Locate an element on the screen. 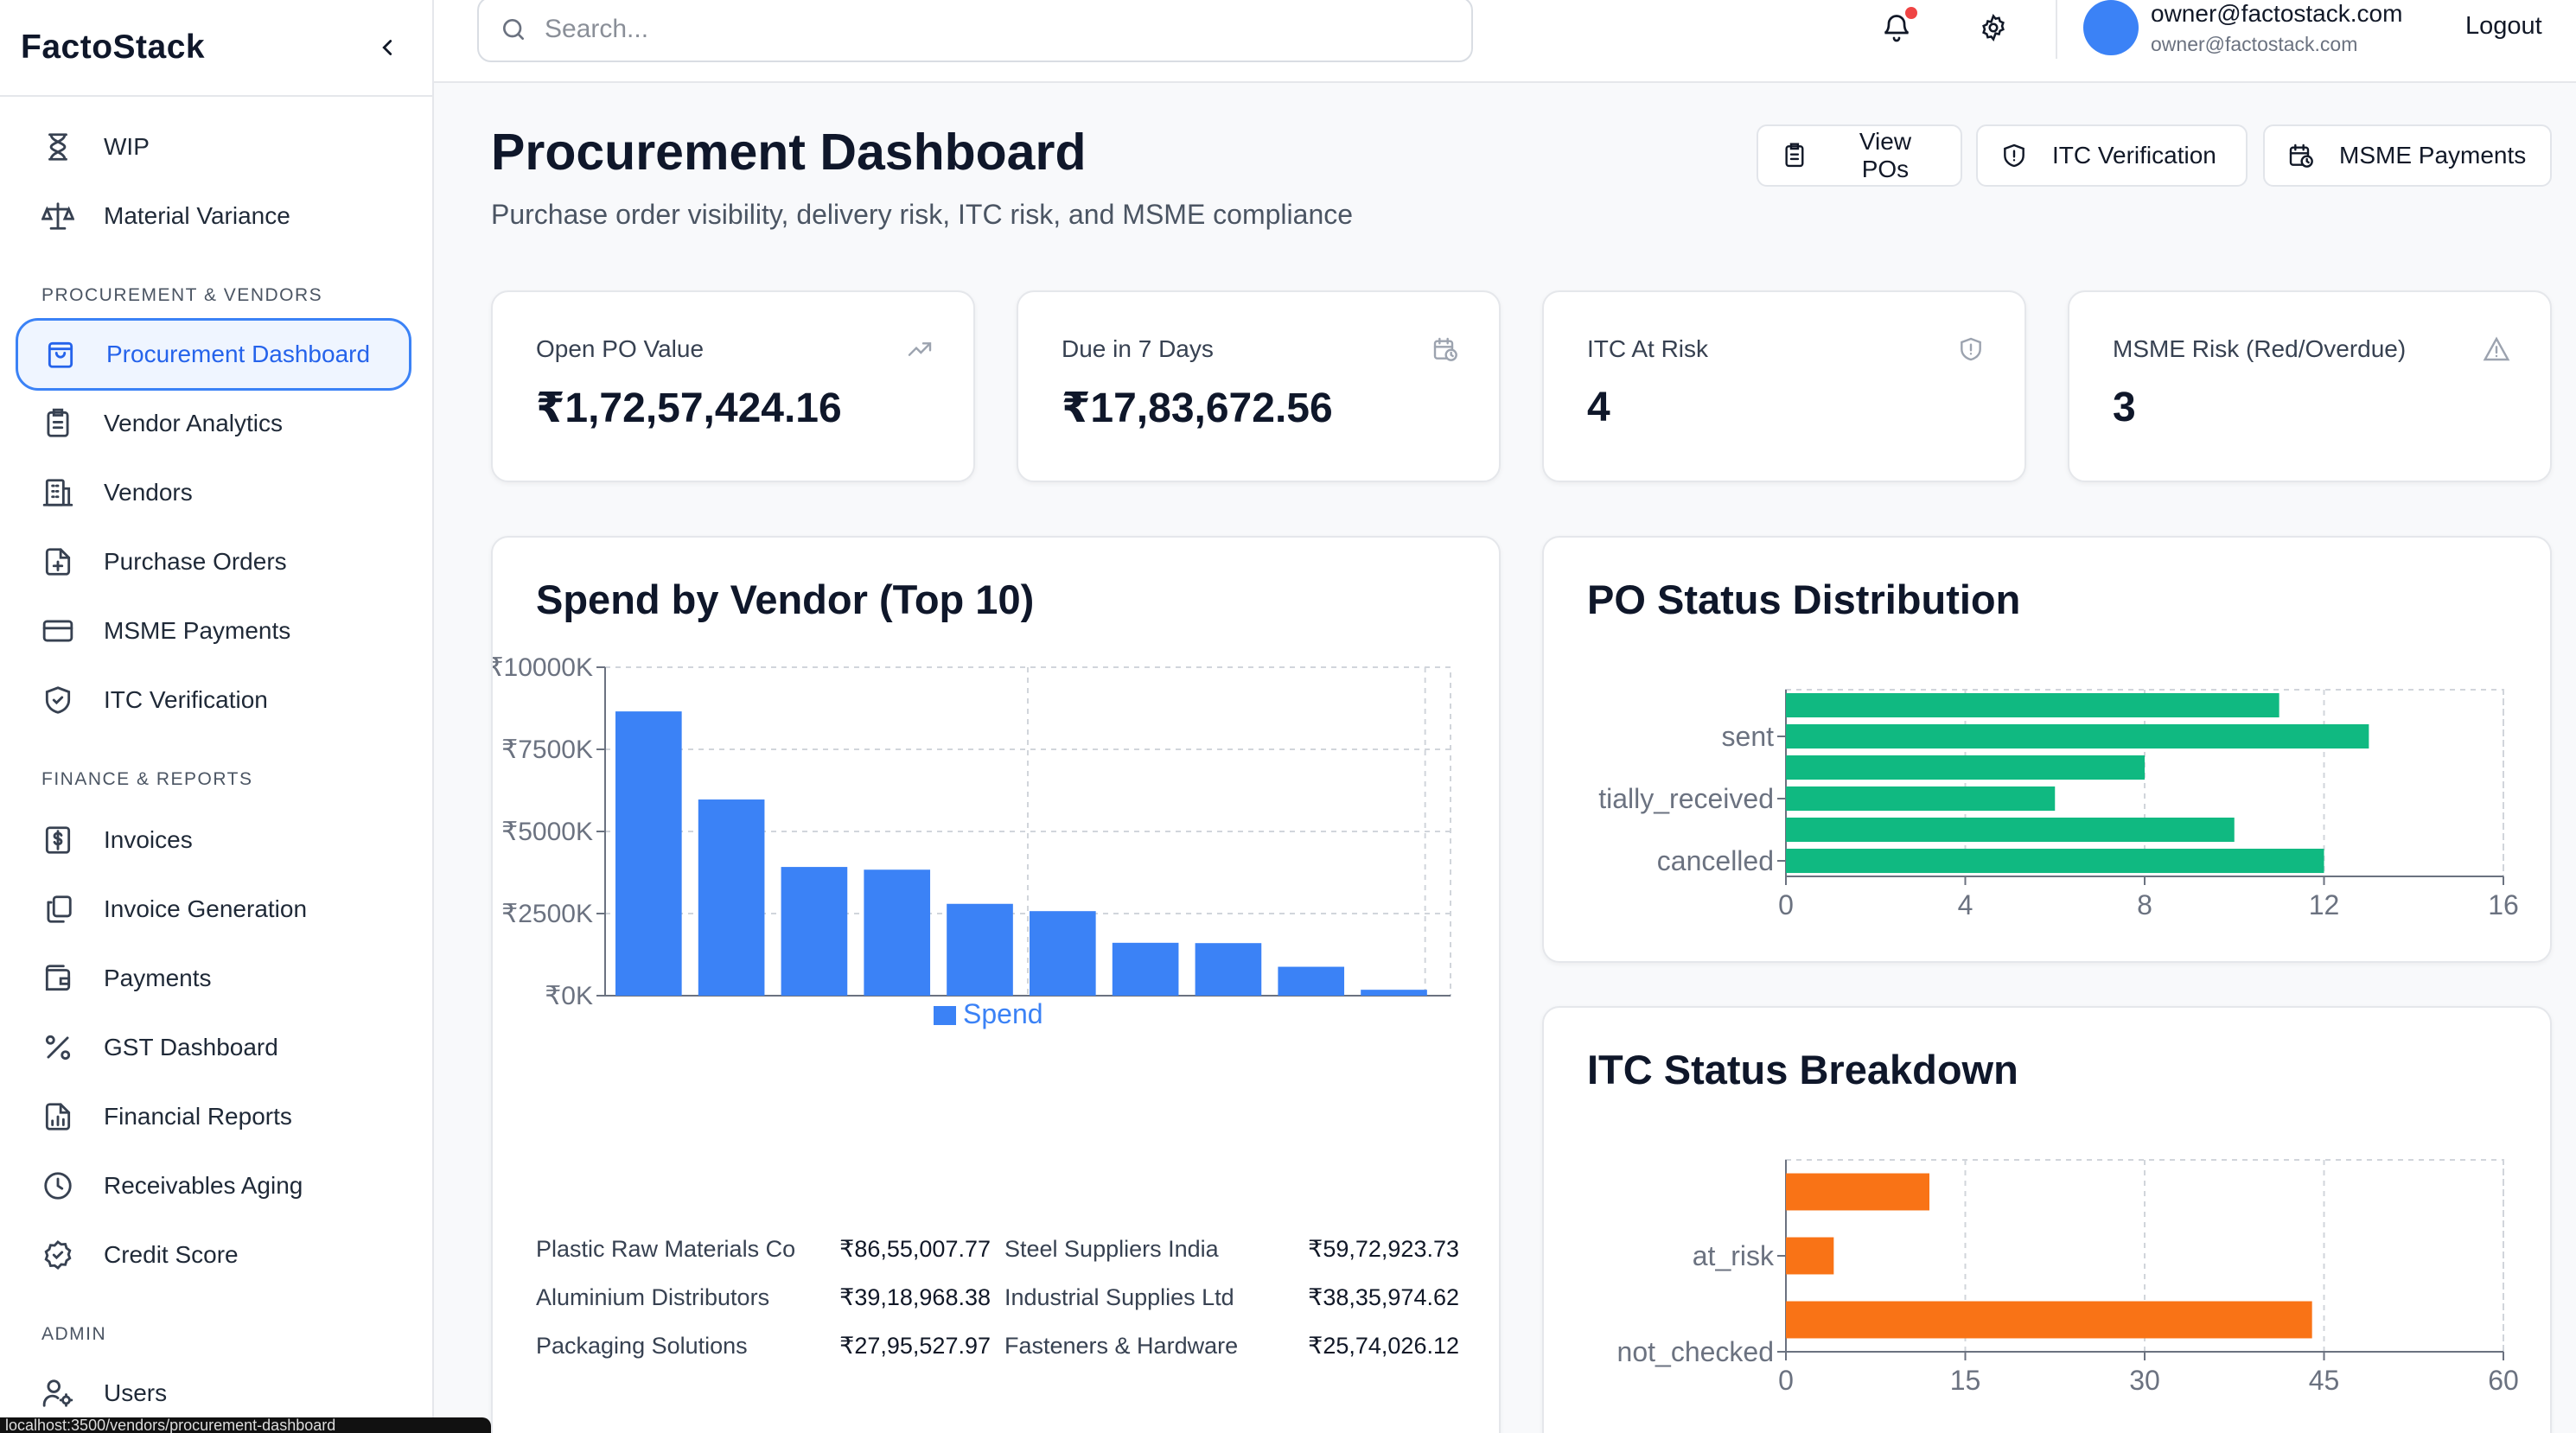 This screenshot has width=2576, height=1433. bell-icon is located at coordinates (1897, 28).